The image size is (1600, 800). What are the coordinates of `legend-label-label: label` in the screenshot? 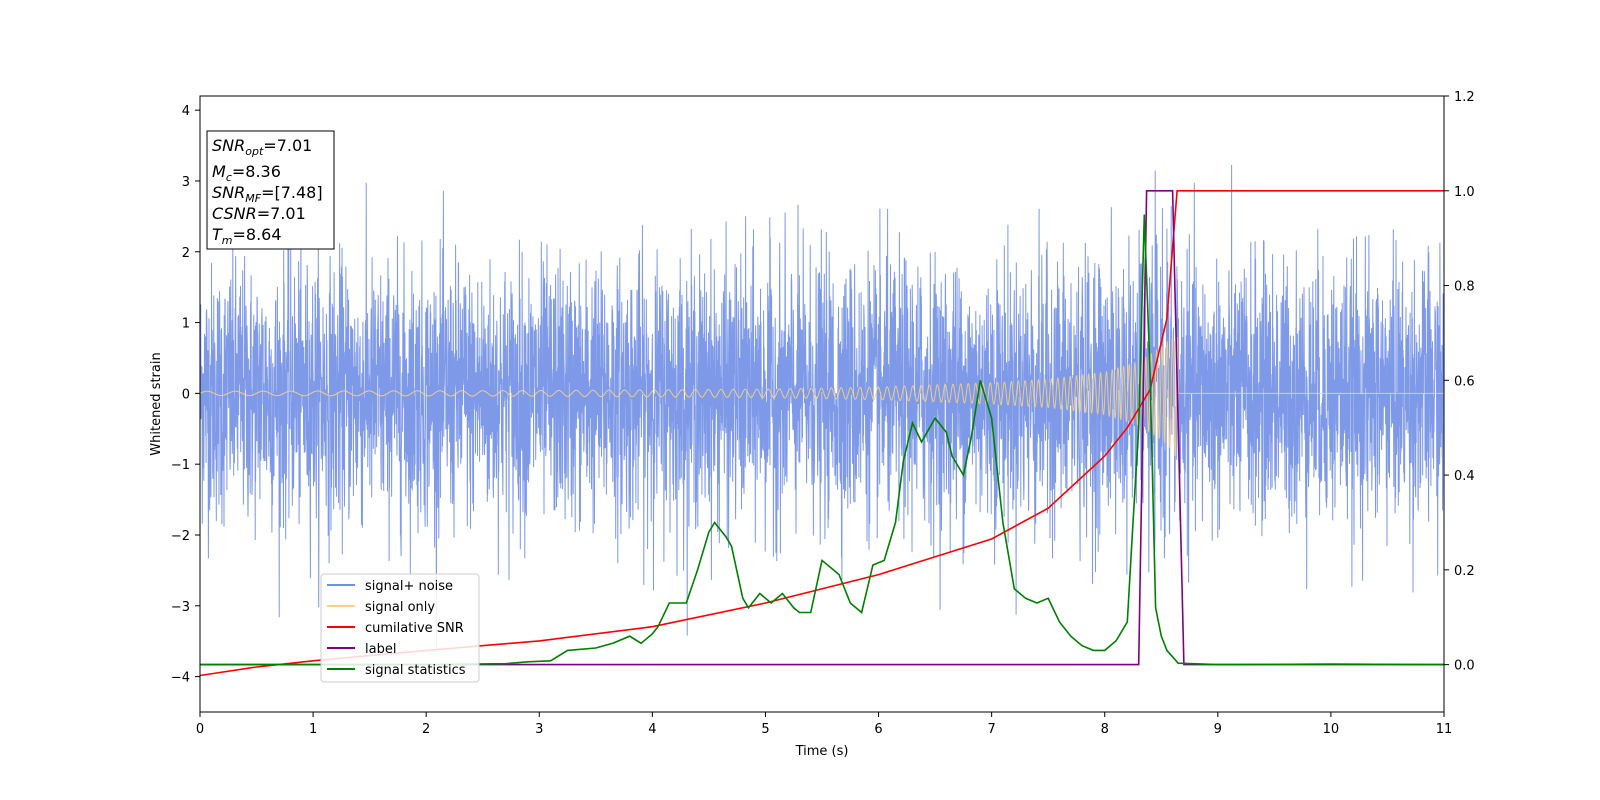 It's located at (380, 649).